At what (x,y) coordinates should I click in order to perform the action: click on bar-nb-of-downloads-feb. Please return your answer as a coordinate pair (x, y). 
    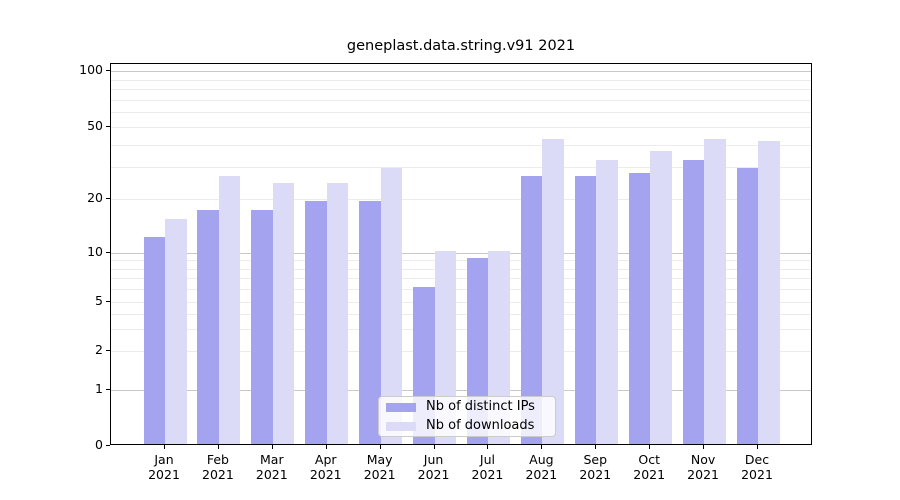
    Looking at the image, I should click on (229, 310).